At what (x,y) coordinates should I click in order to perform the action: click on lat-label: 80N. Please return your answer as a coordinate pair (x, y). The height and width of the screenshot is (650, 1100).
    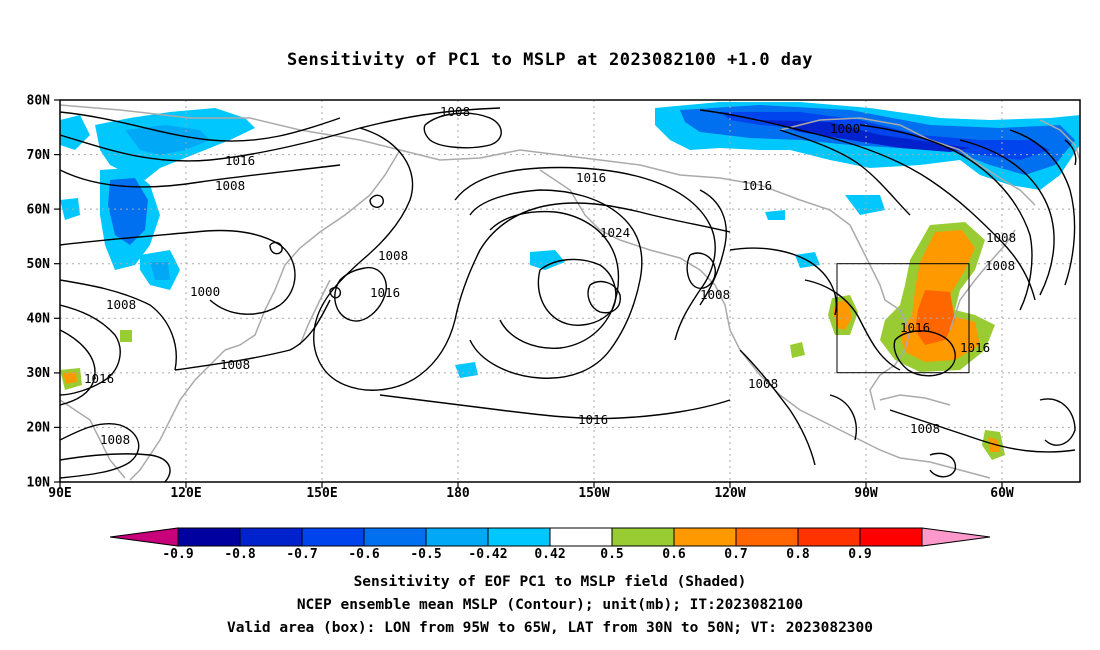
    Looking at the image, I should click on (39, 101).